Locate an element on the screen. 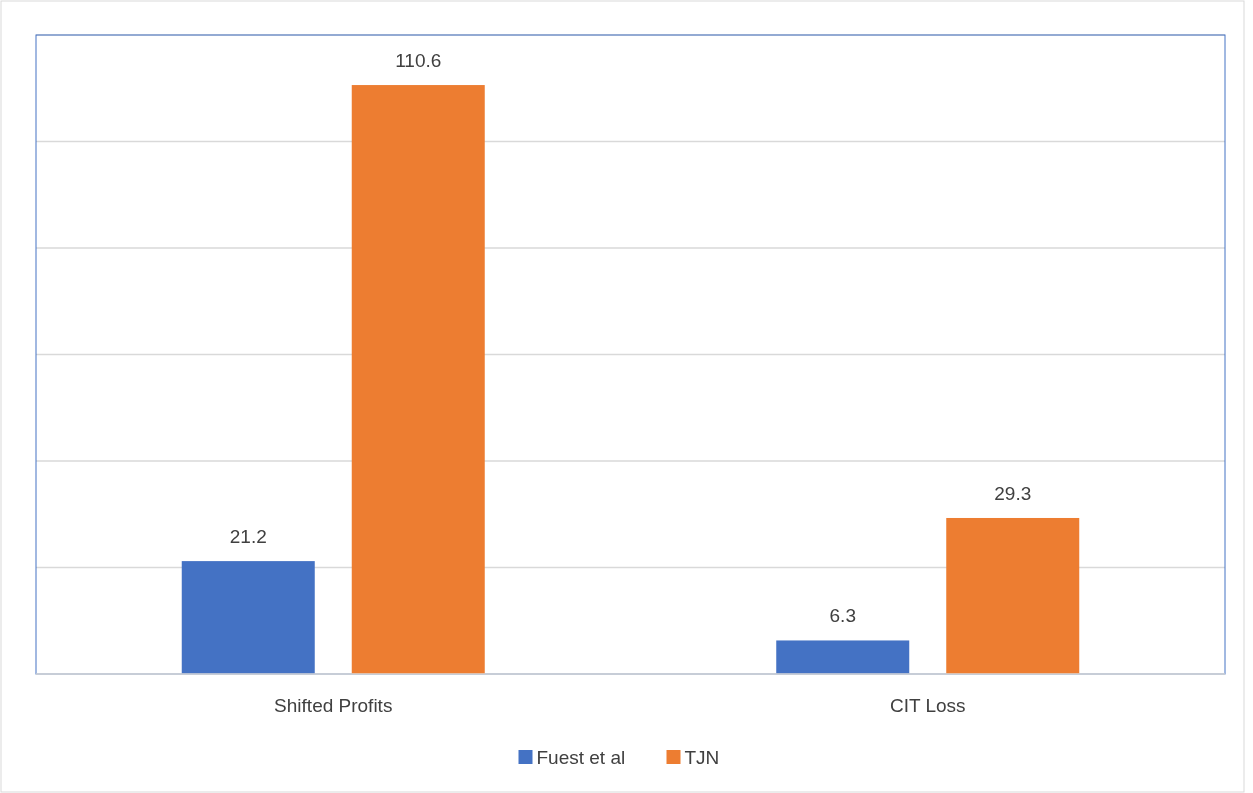 The height and width of the screenshot is (793, 1253). data-label: 6.3 is located at coordinates (842, 616).